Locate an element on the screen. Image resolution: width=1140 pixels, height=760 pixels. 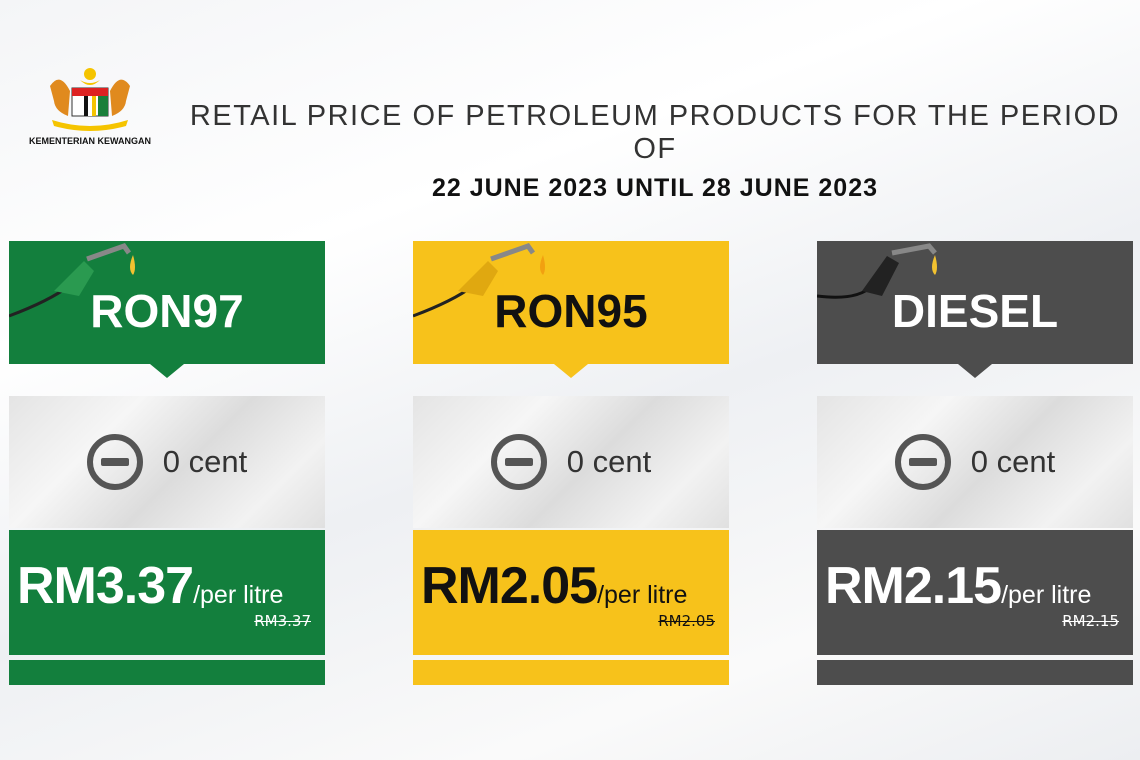
current-price: RM3.37 is located at coordinates (105, 586).